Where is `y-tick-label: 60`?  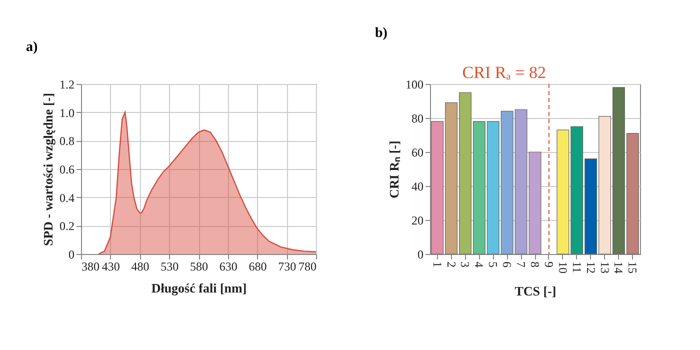
y-tick-label: 60 is located at coordinates (418, 153).